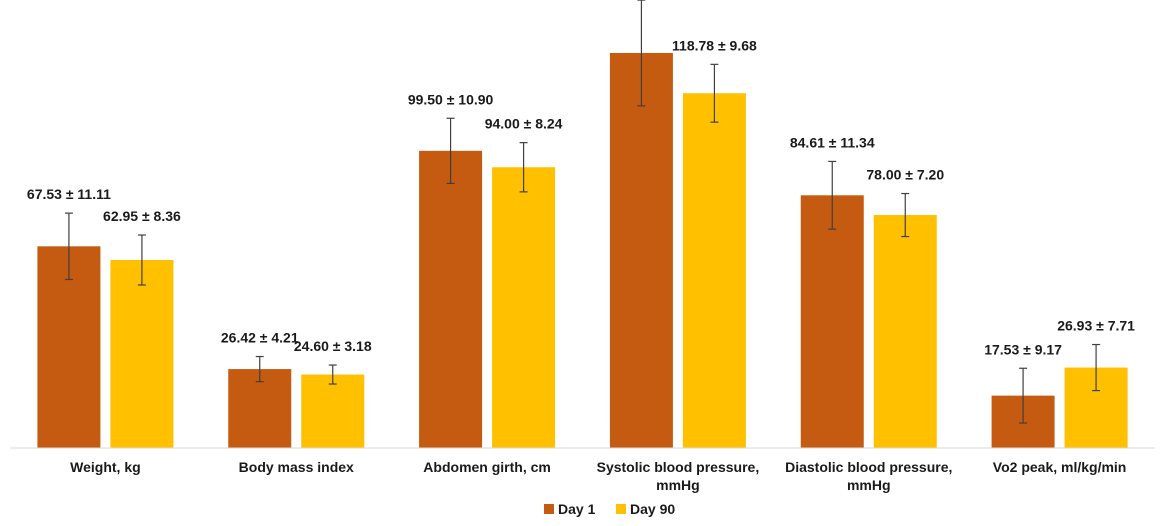  I want to click on category-label-5: Vo2 peak, ml/kg/min, so click(1060, 467).